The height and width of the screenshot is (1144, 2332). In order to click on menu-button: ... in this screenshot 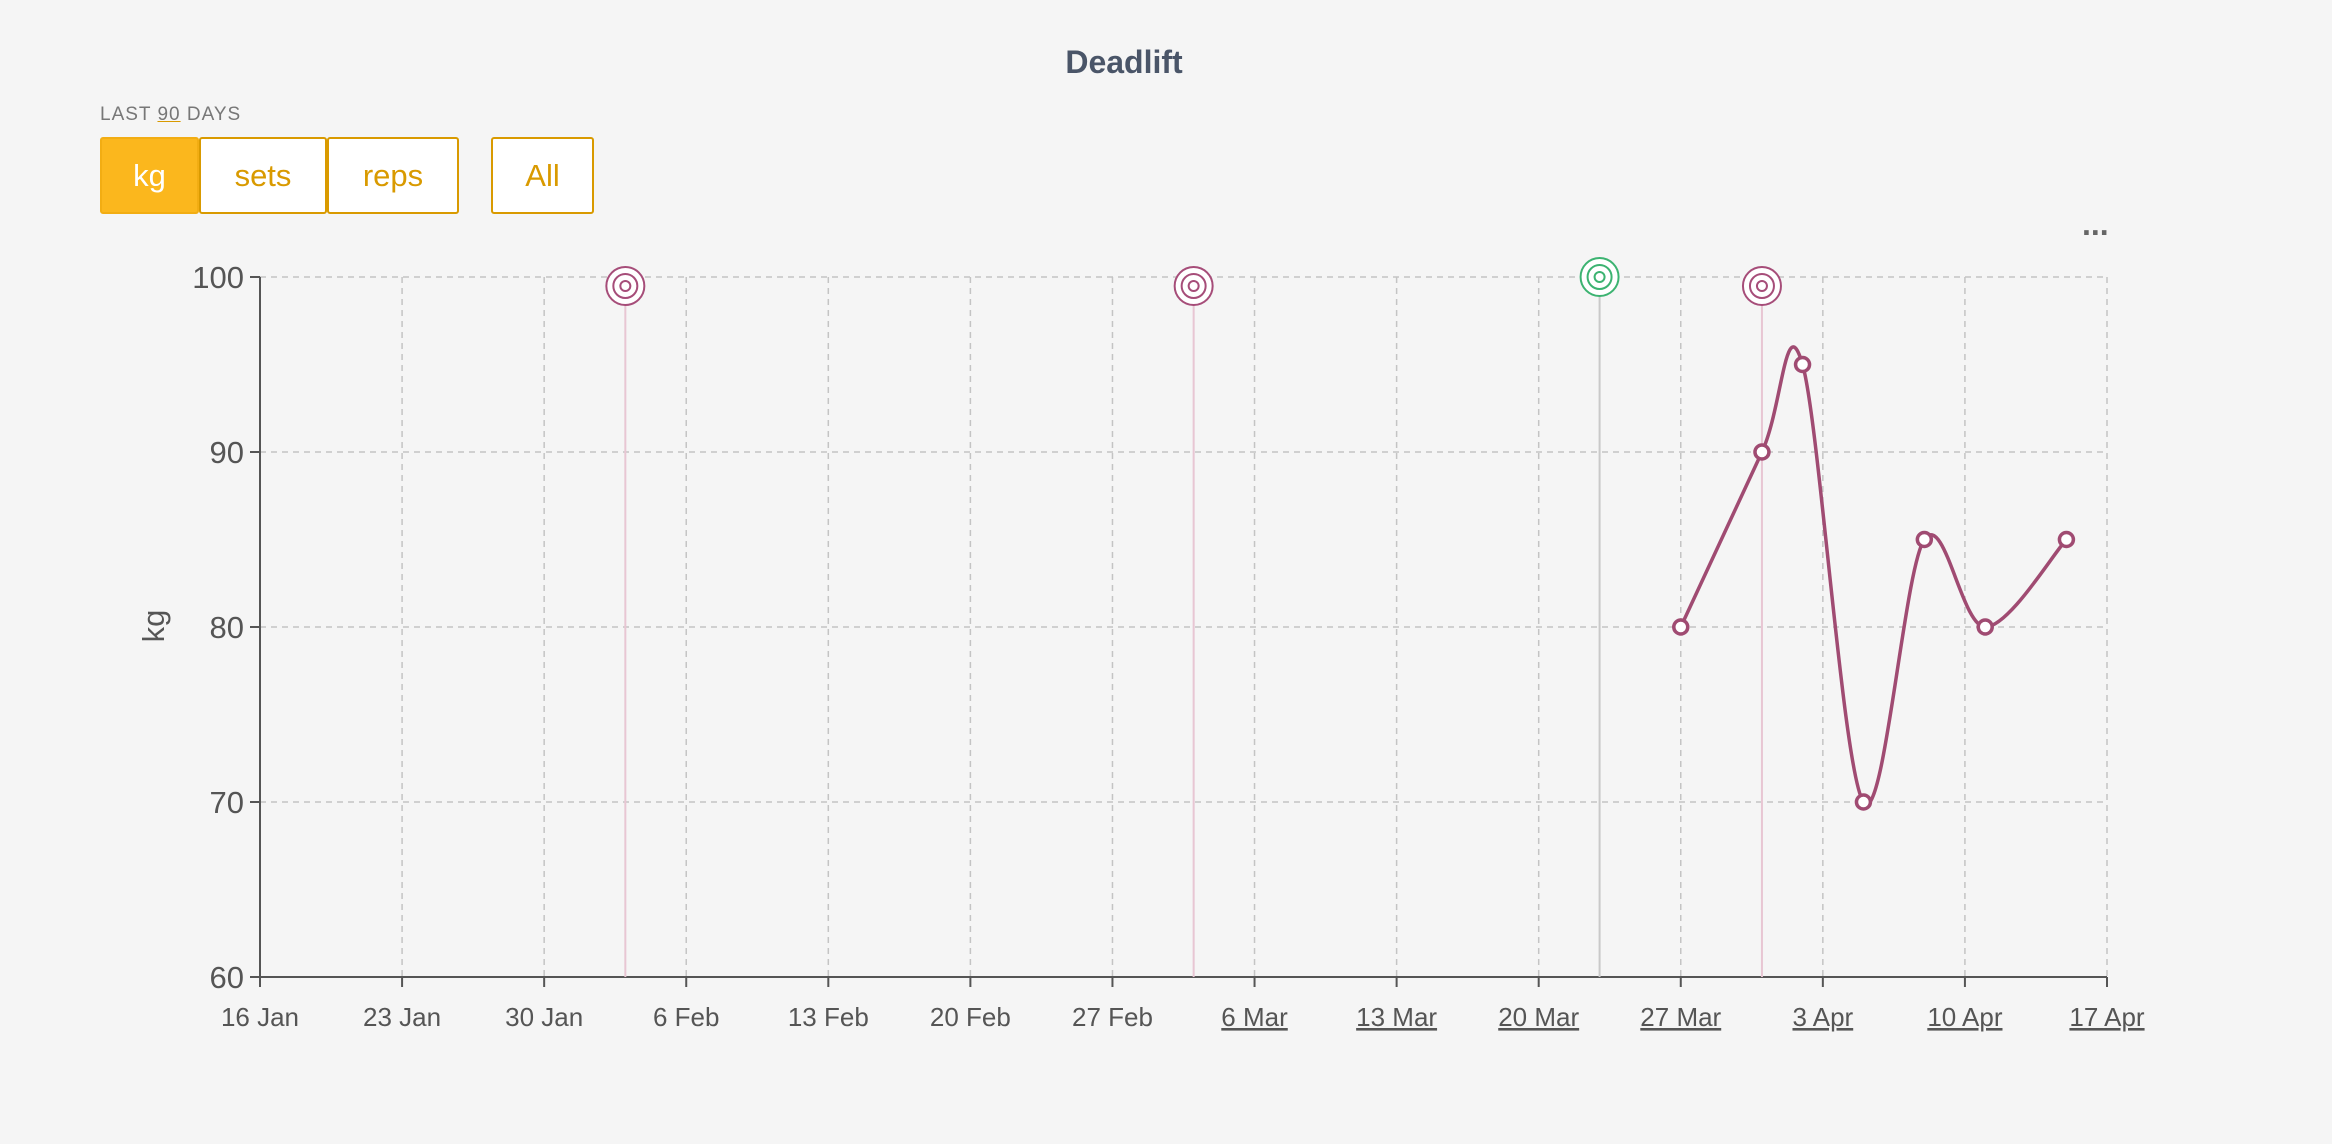, I will do `click(2095, 224)`.